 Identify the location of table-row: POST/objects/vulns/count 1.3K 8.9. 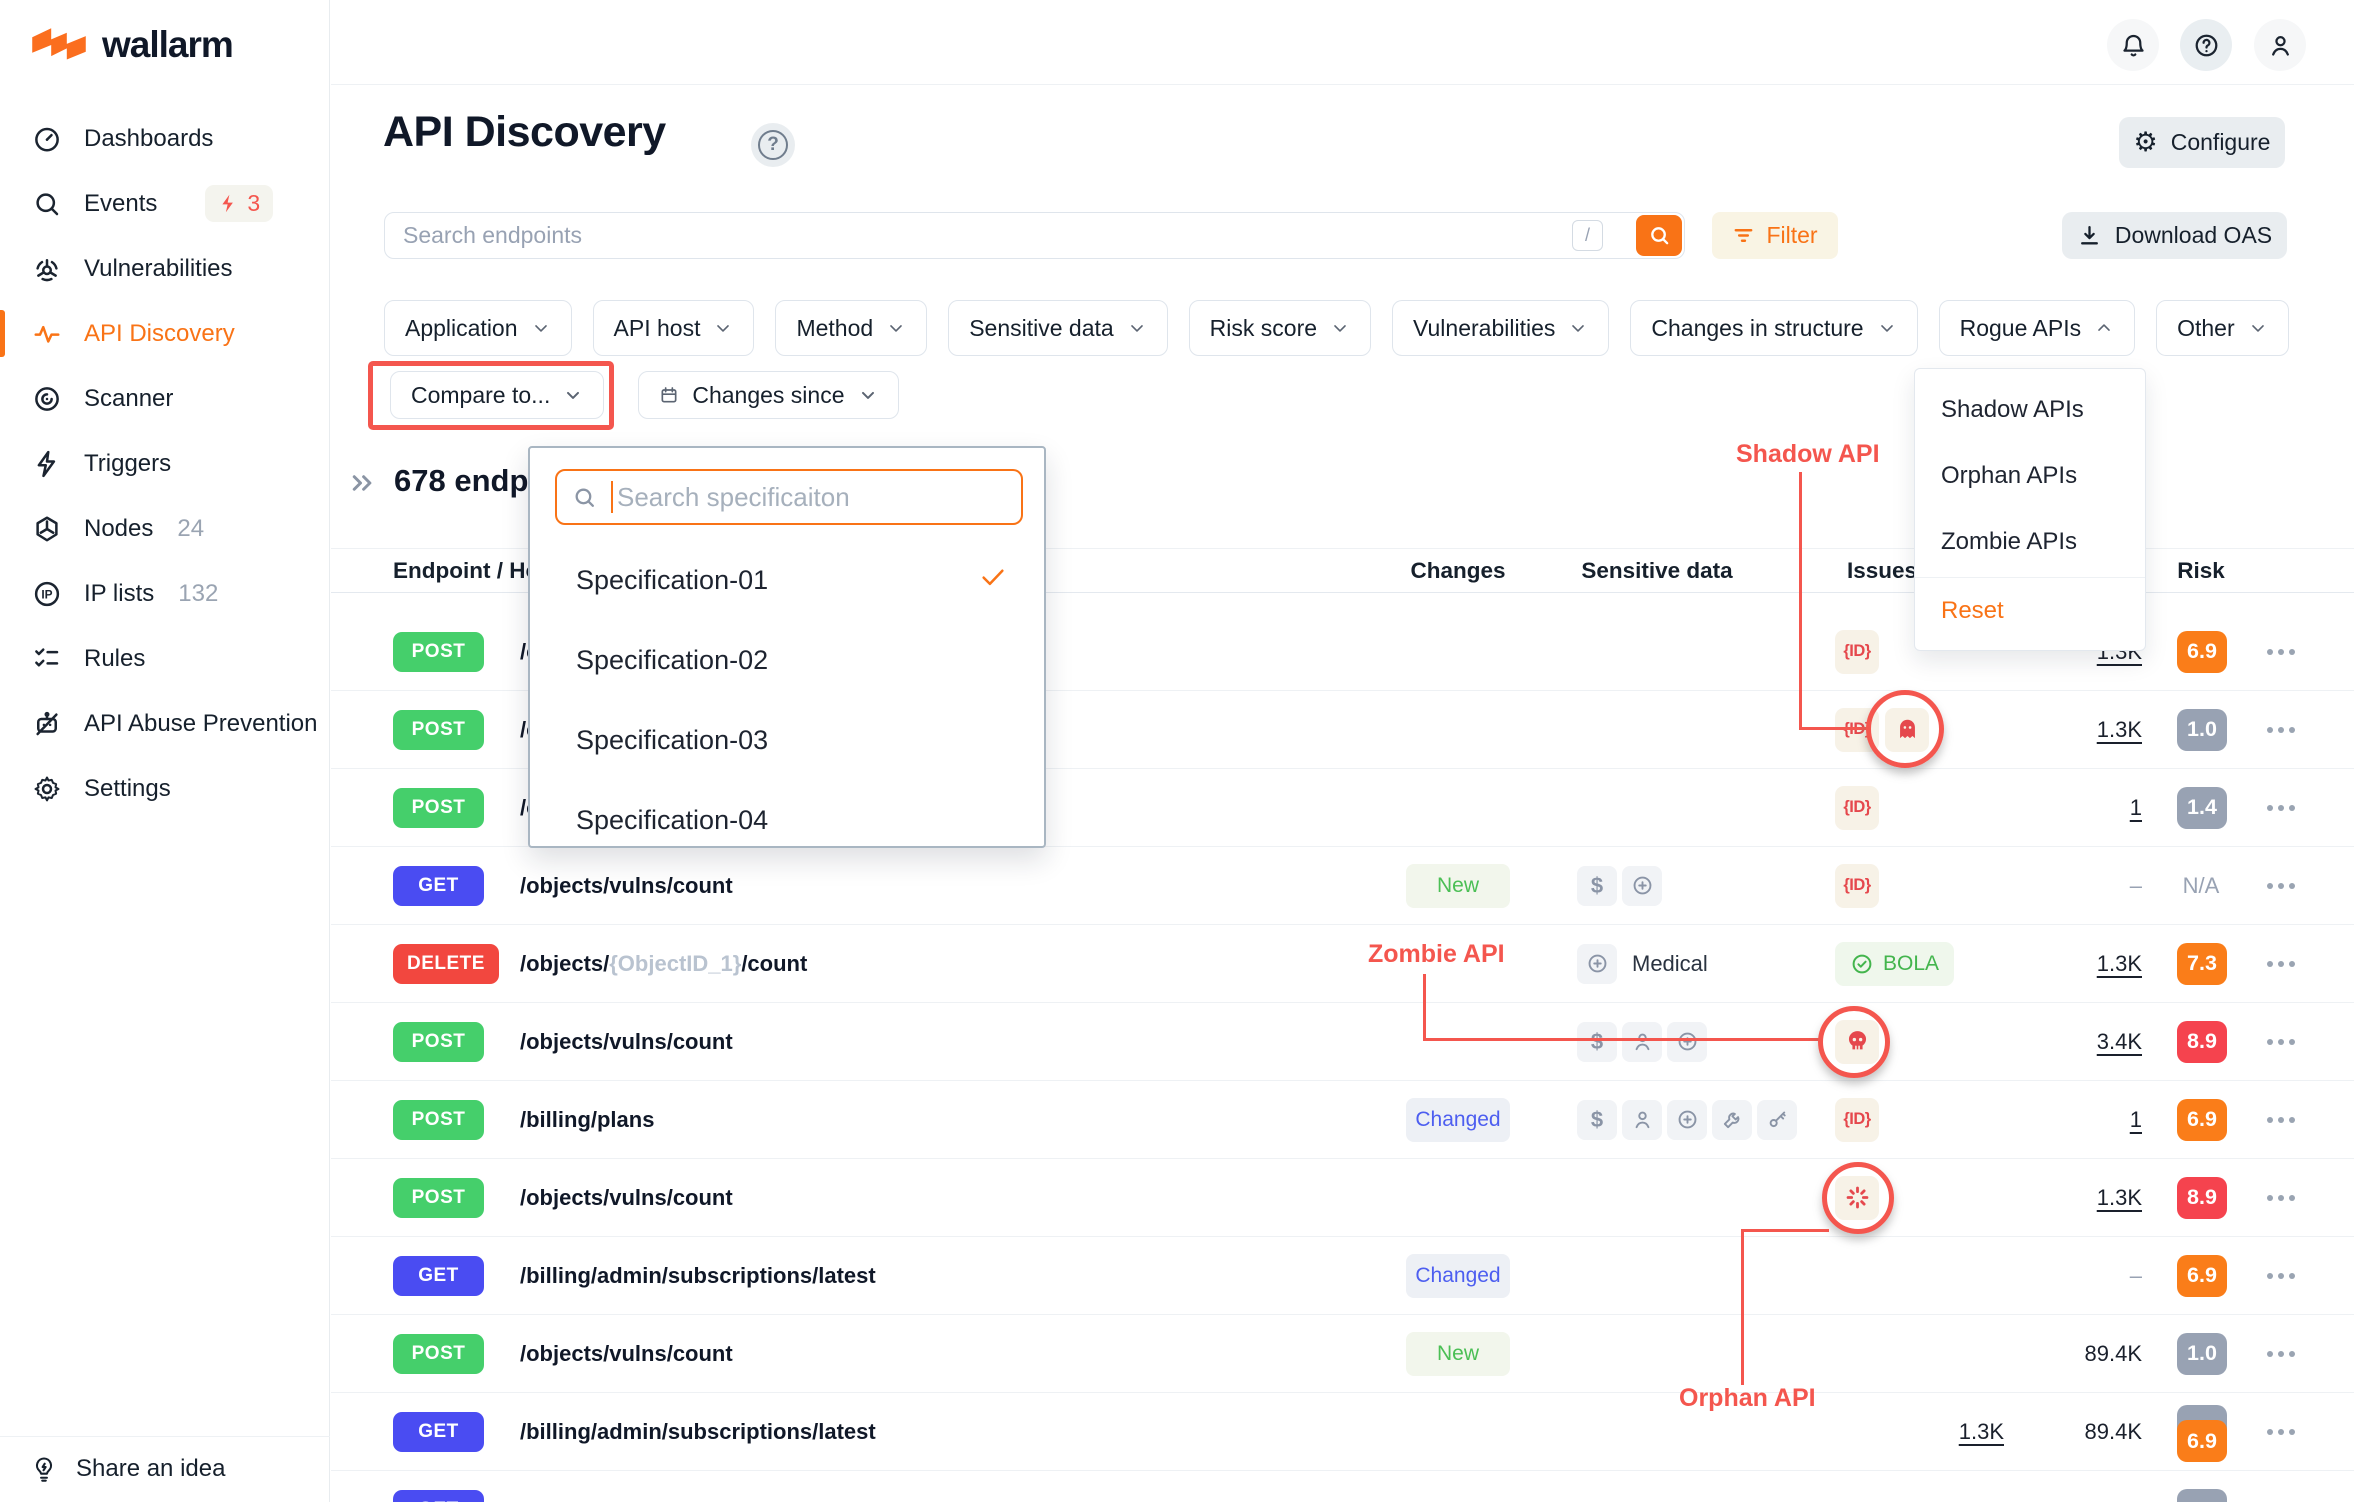
(1342, 1198).